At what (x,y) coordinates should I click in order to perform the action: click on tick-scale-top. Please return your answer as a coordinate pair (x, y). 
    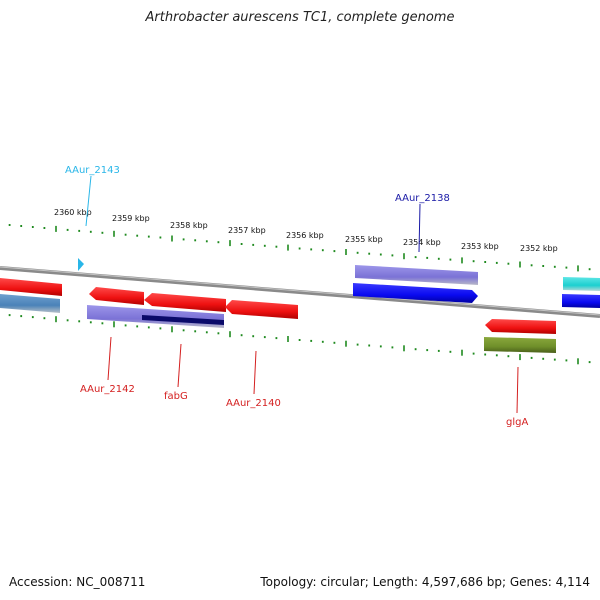
    Looking at the image, I should click on (299, 248).